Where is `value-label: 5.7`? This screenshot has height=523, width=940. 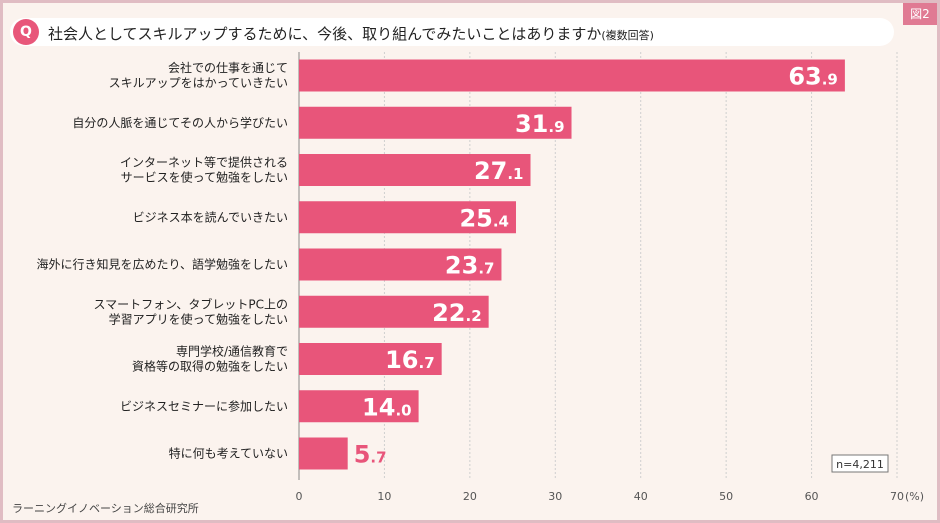 value-label: 5.7 is located at coordinates (370, 455).